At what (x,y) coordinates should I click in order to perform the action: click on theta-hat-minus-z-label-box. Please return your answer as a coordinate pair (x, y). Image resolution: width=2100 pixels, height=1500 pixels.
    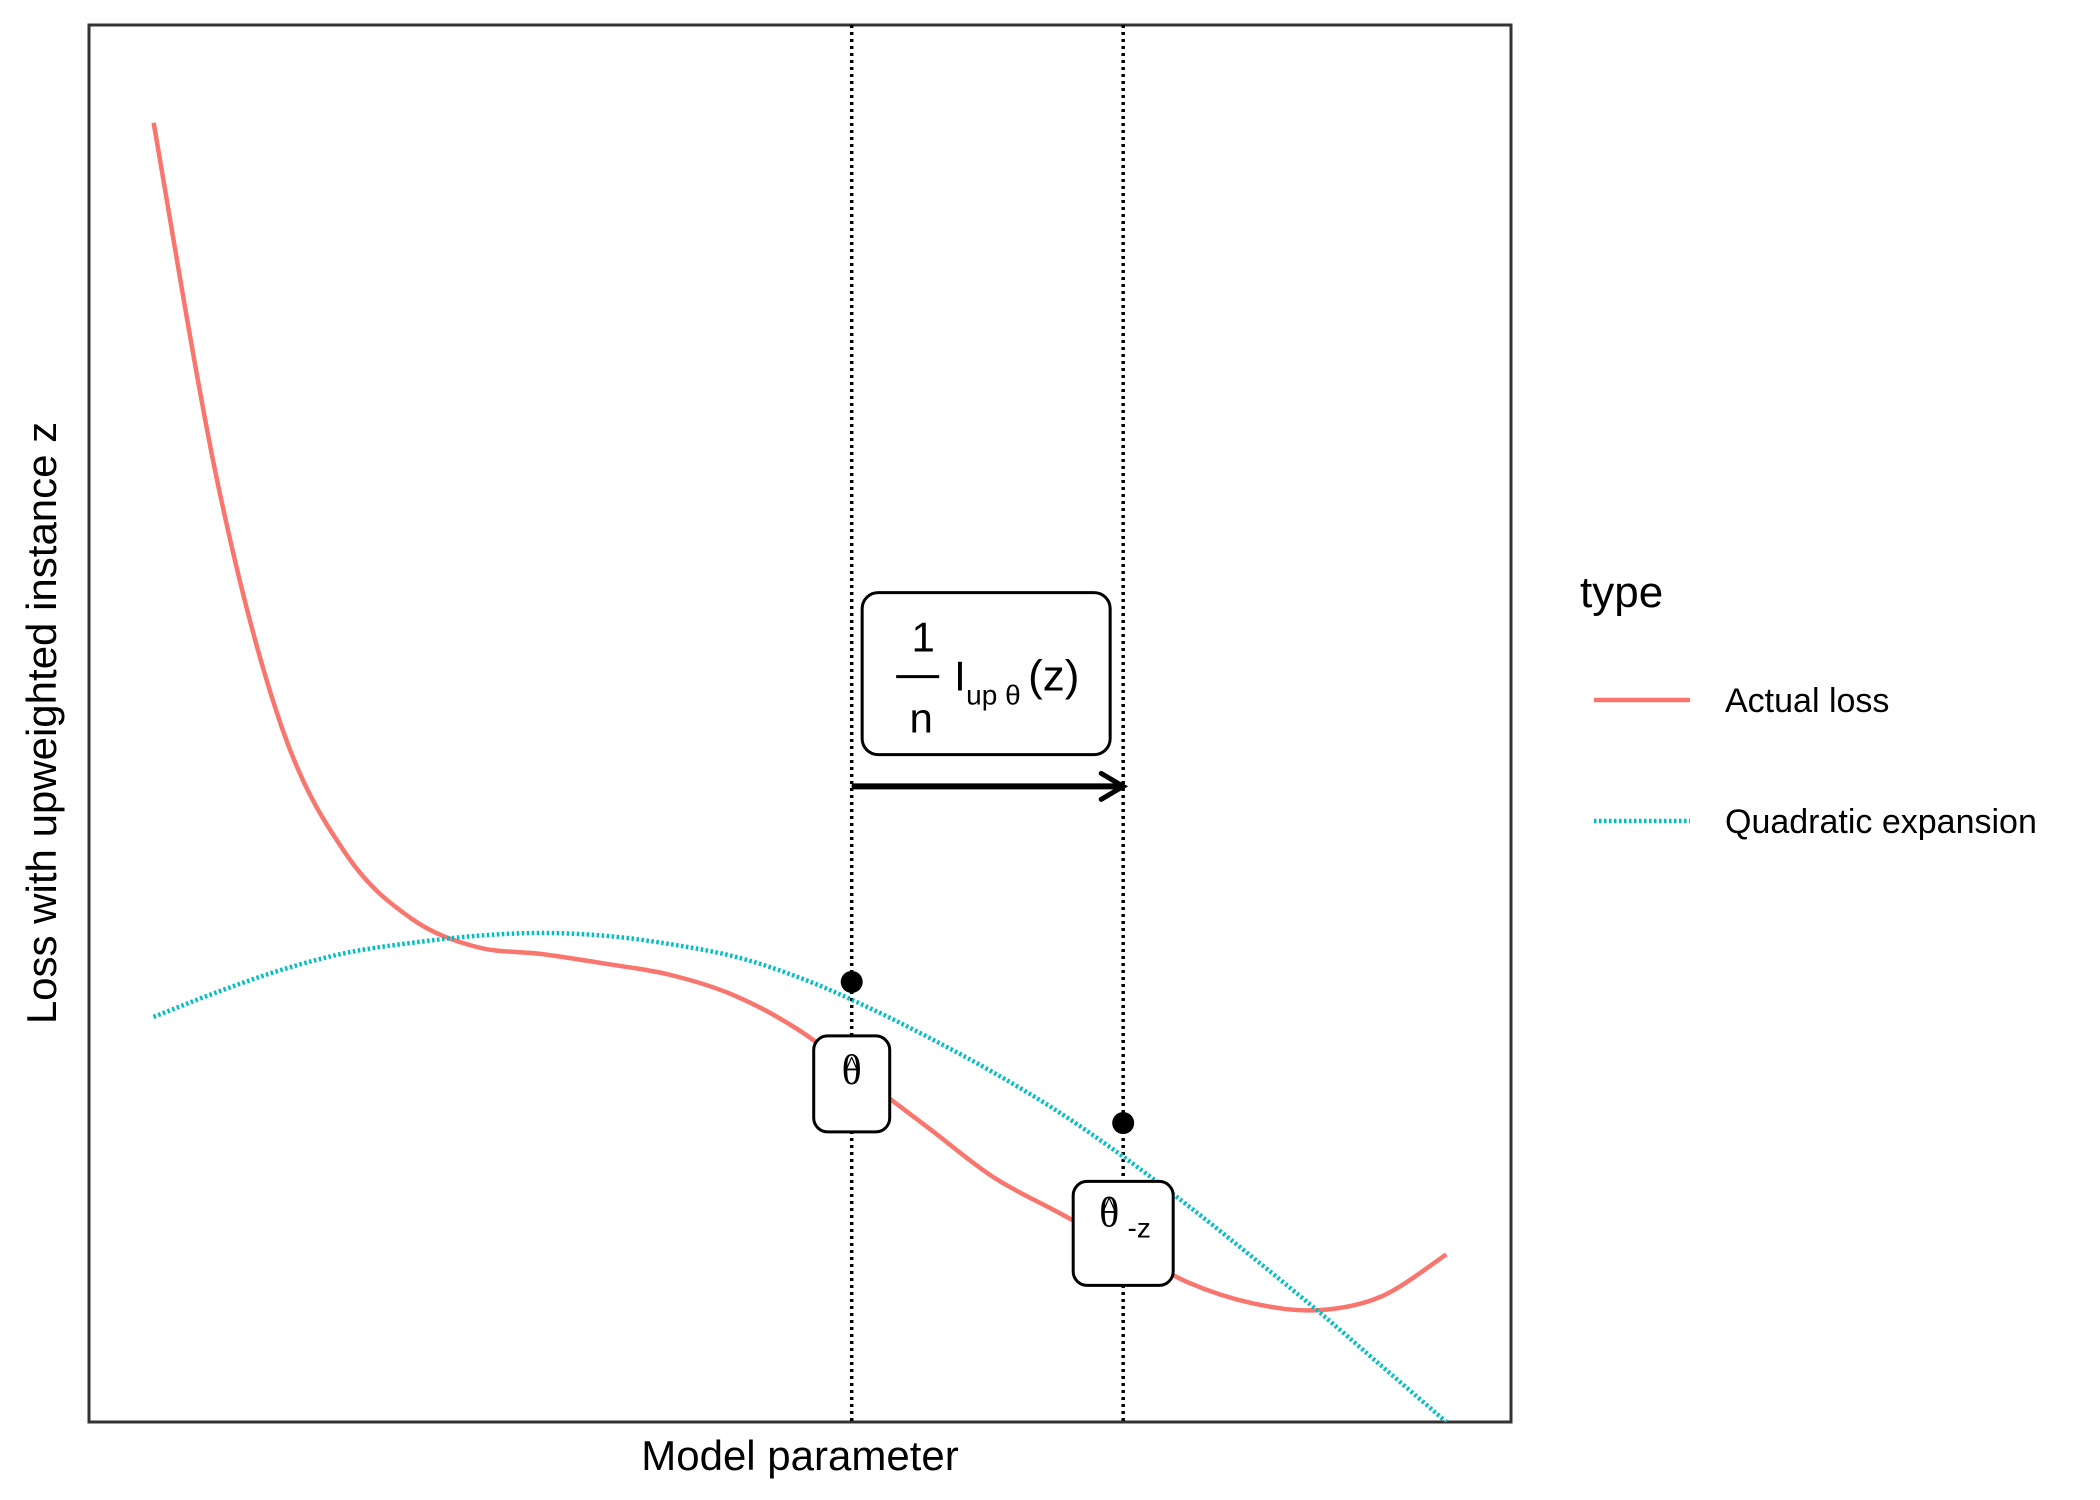
    Looking at the image, I should click on (1123, 1233).